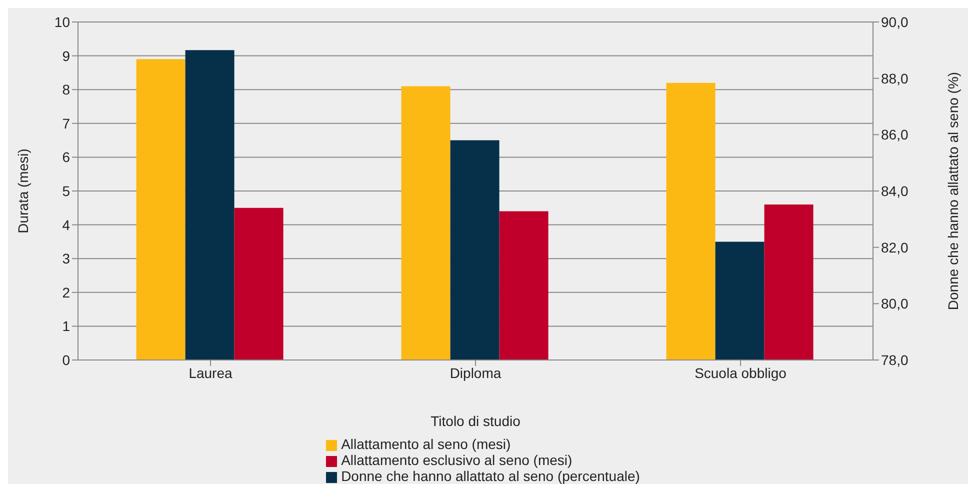  Describe the element at coordinates (66, 360) in the screenshot. I see `y-tick-label: 0` at that location.